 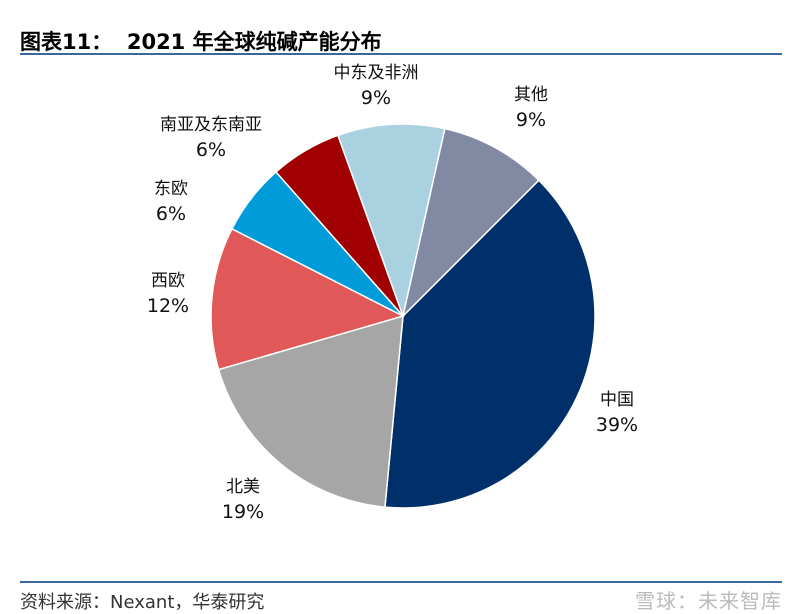 What do you see at coordinates (142, 602) in the screenshot?
I see `source-note: 资料来源：Nexant，华泰研究` at bounding box center [142, 602].